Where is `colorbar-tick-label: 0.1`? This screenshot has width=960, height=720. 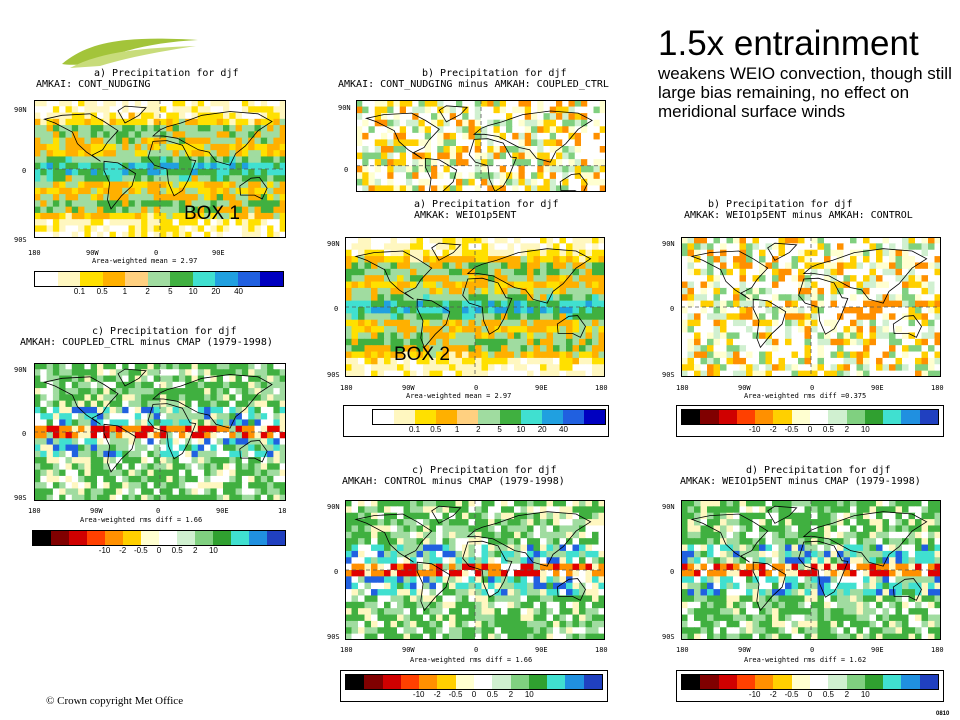 colorbar-tick-label: 0.1 is located at coordinates (414, 429).